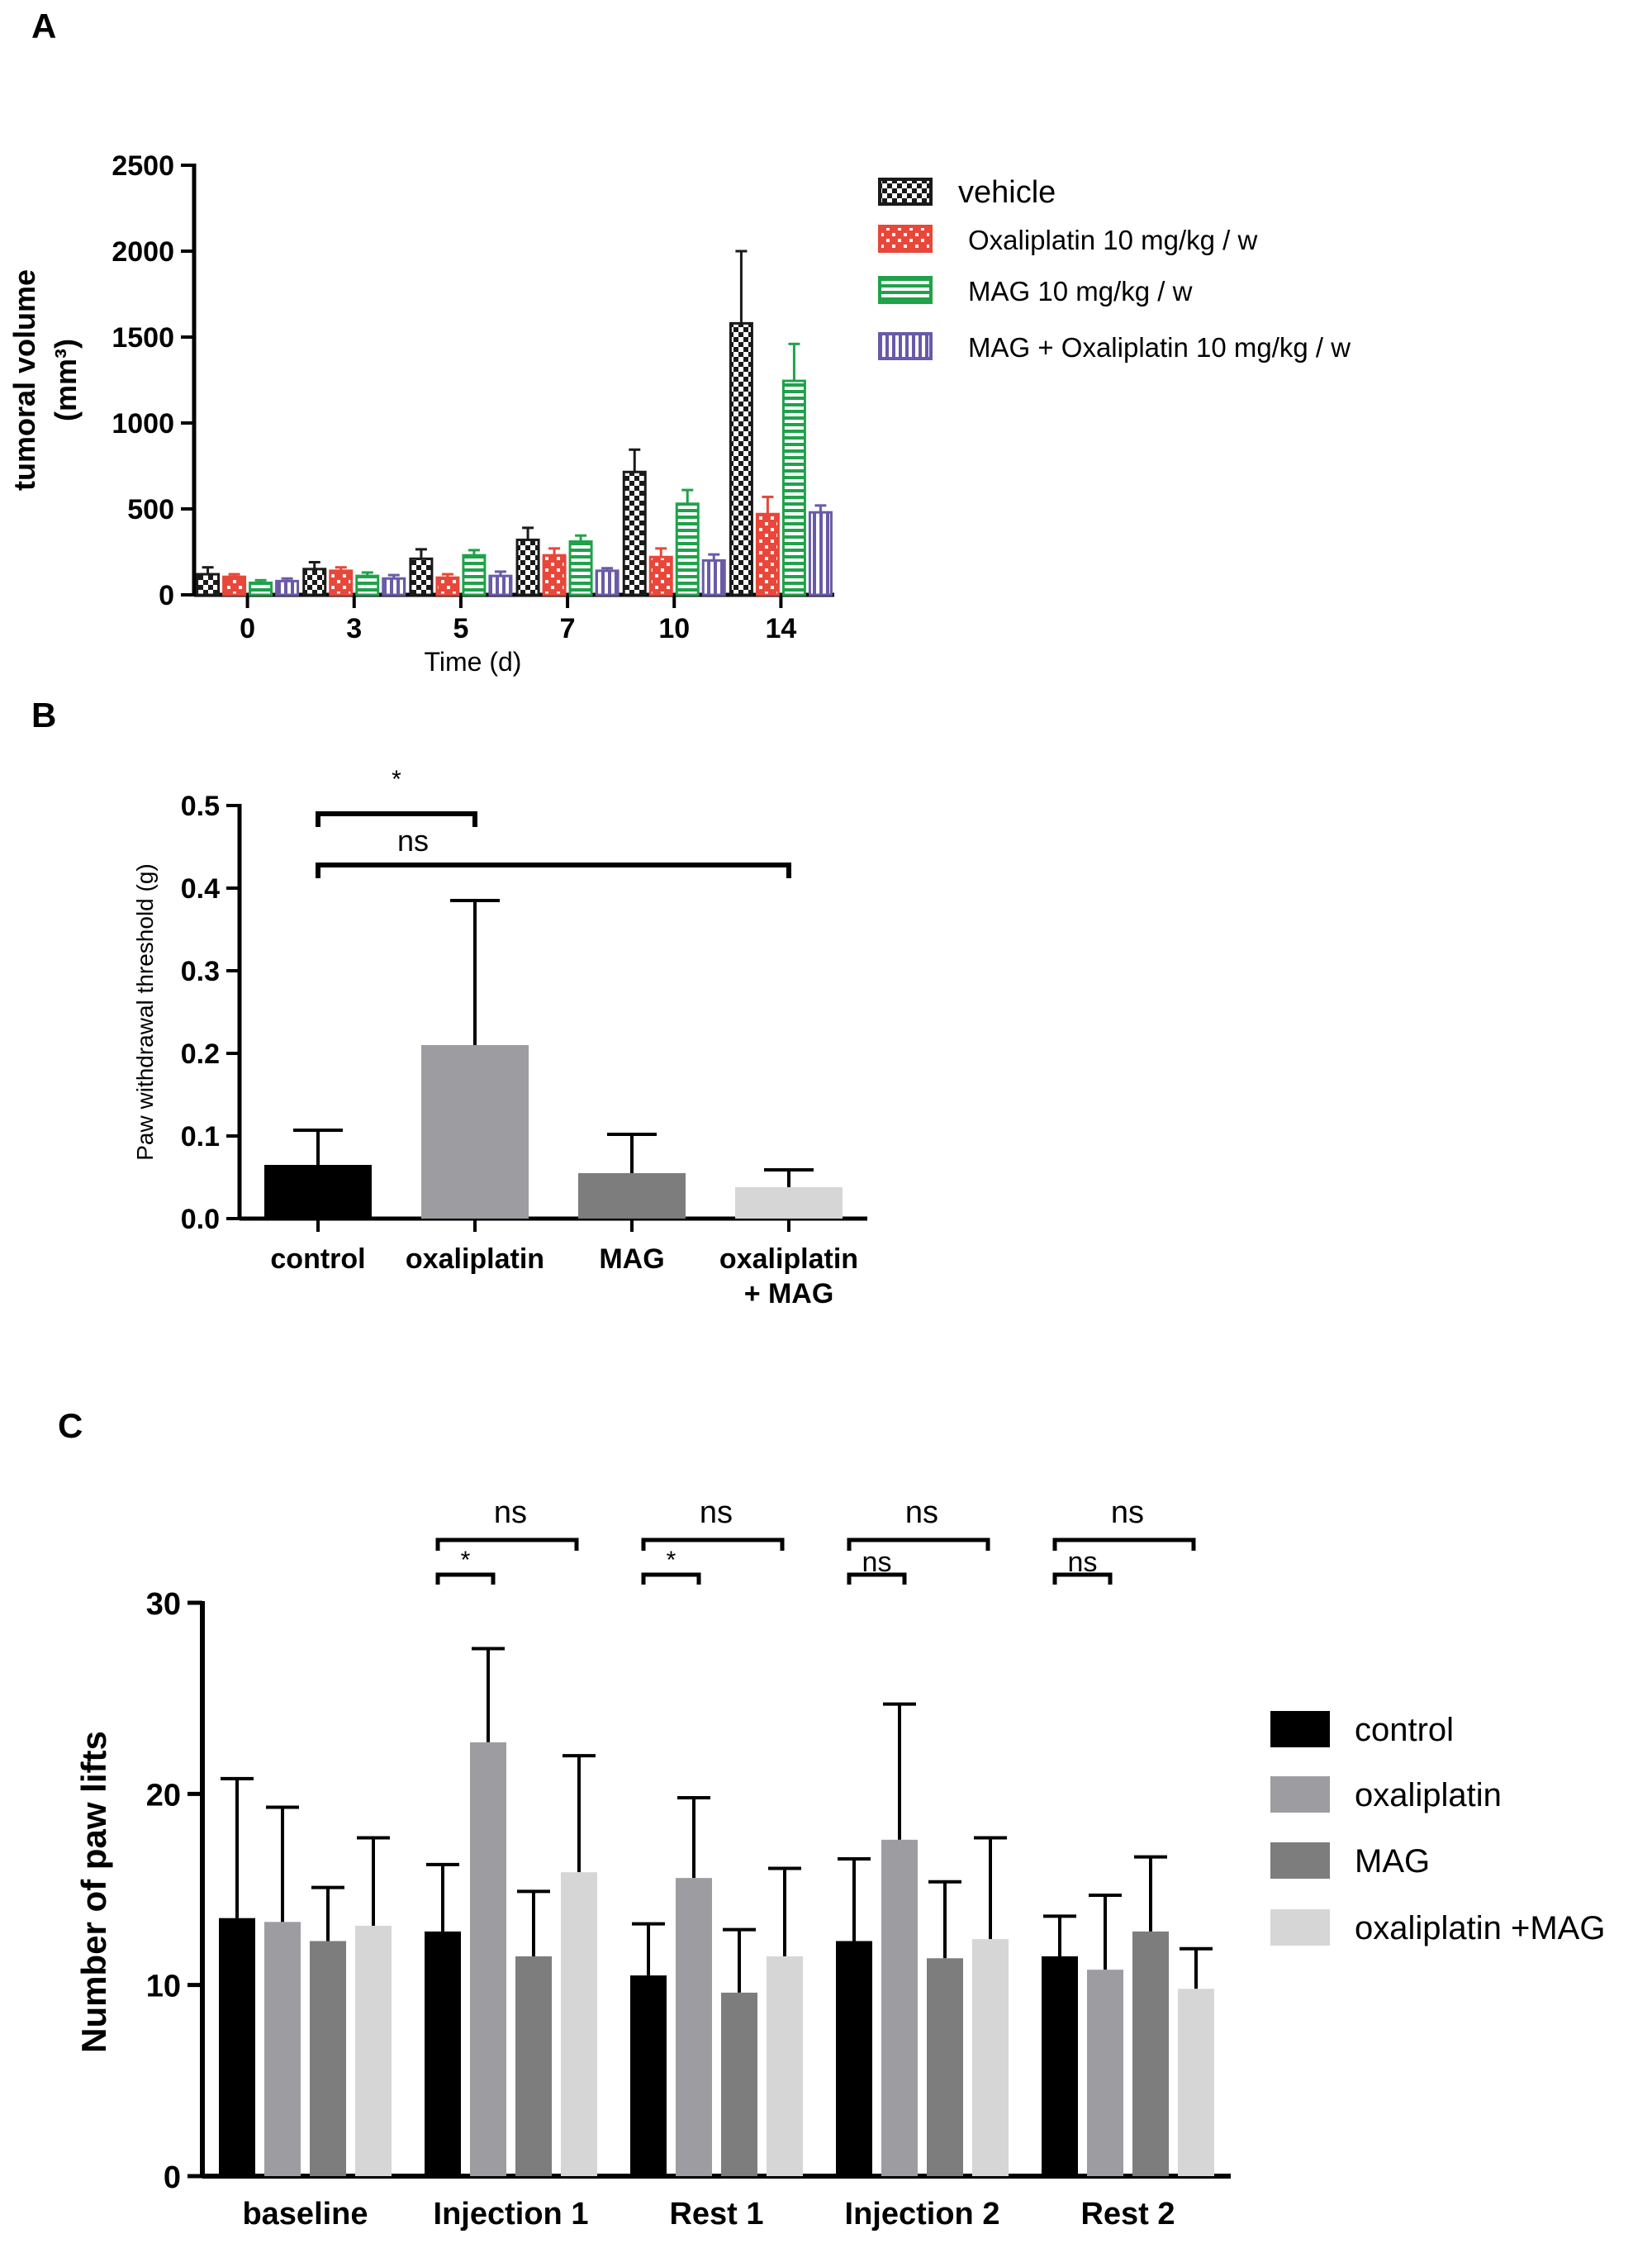  Describe the element at coordinates (43, 26) in the screenshot. I see `panel-label-a: A` at that location.